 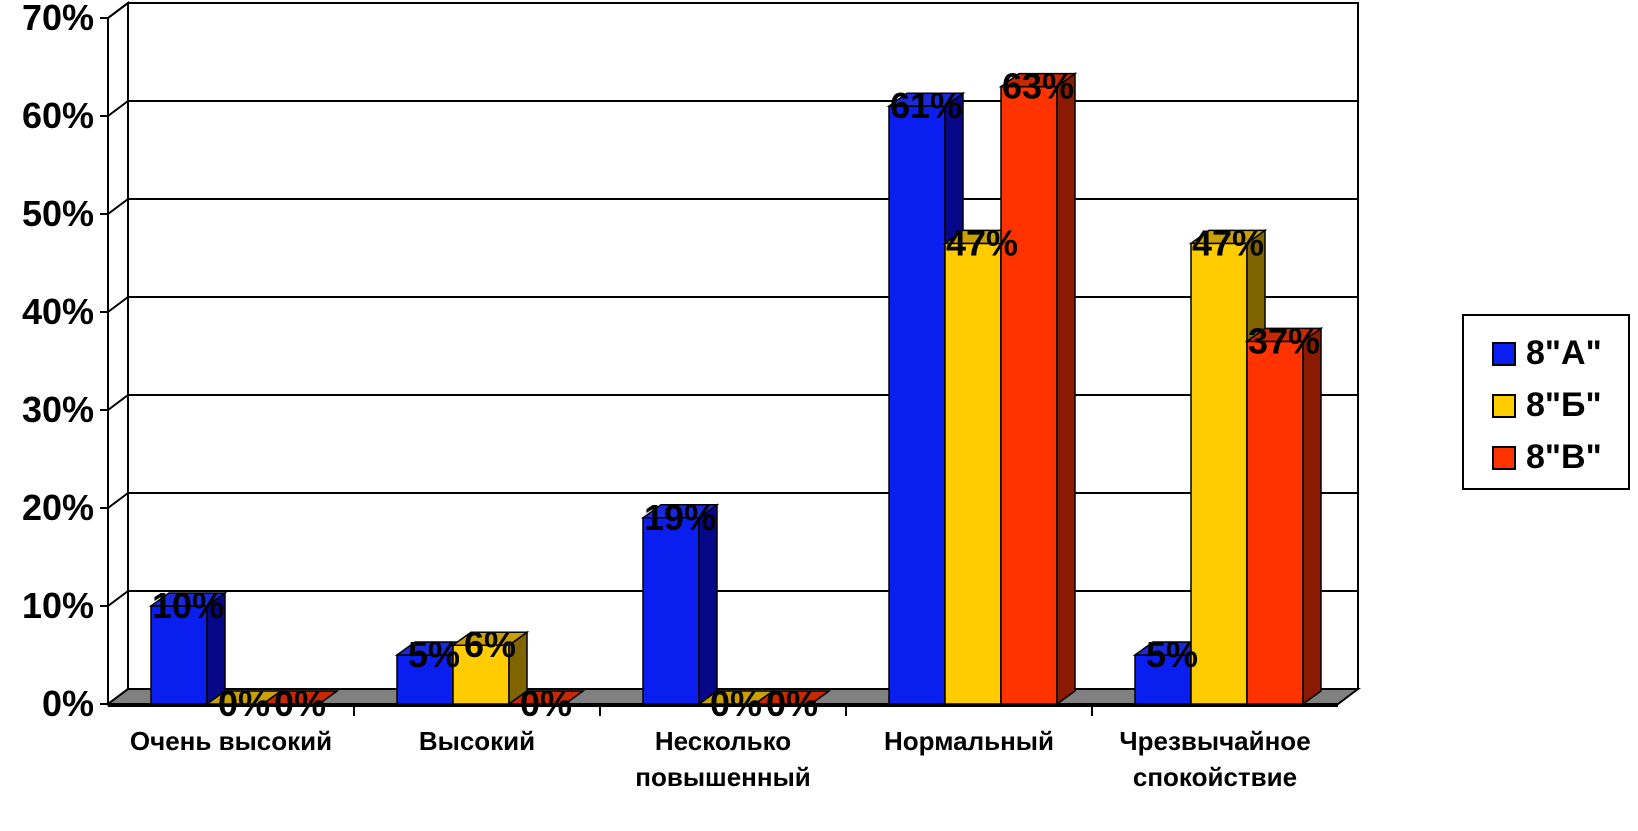 I want to click on y-tick-label: 40%, so click(x=58, y=311).